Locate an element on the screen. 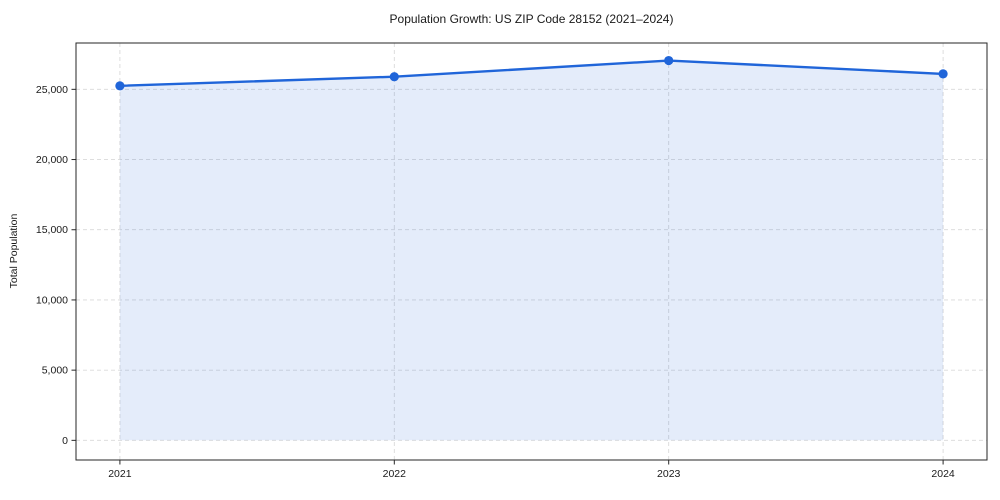 This screenshot has height=500, width=1000. y-tick-label: 20,000 is located at coordinates (52, 160).